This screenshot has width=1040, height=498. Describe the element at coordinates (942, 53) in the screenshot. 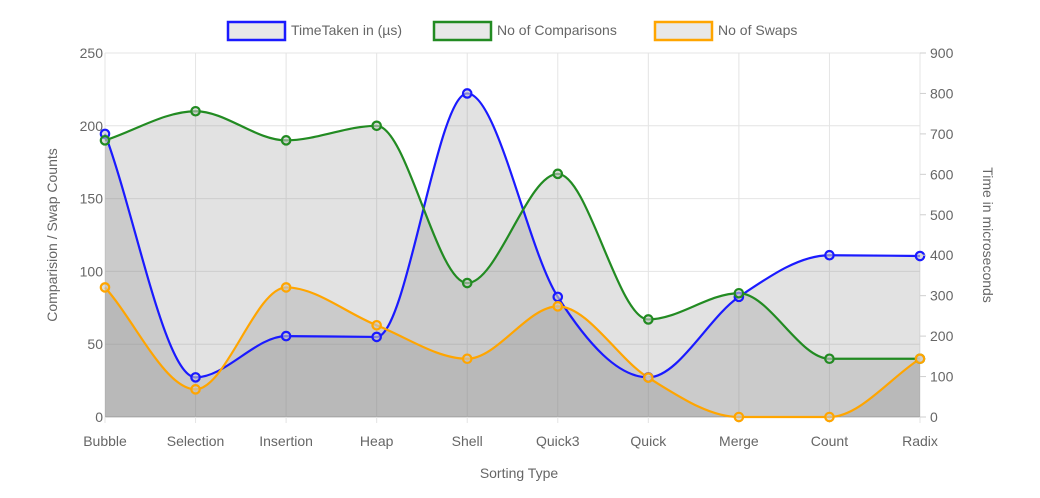

I see `right-tick-label: 900` at that location.